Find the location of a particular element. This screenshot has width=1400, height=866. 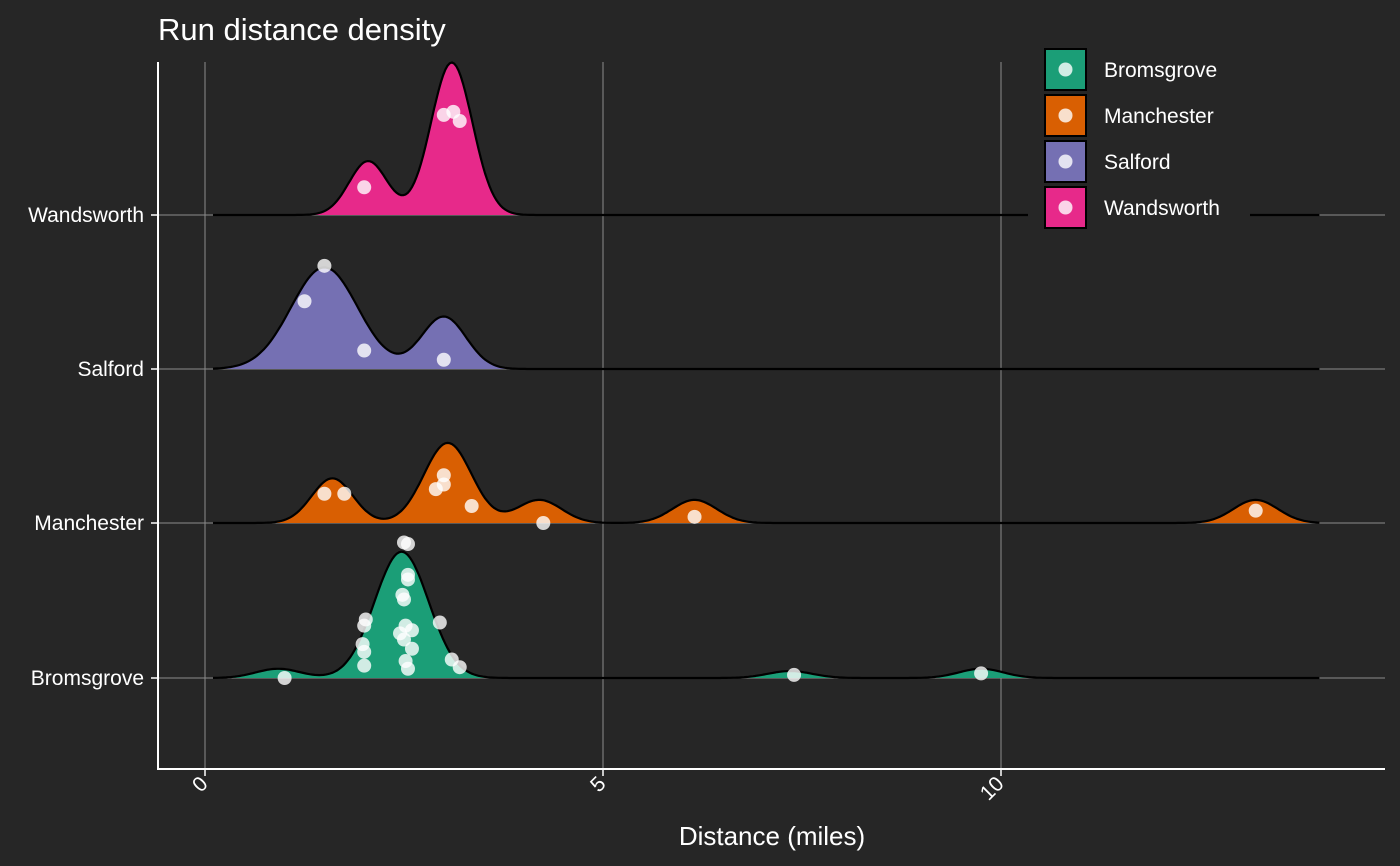

ridge-salford is located at coordinates (766, 314).